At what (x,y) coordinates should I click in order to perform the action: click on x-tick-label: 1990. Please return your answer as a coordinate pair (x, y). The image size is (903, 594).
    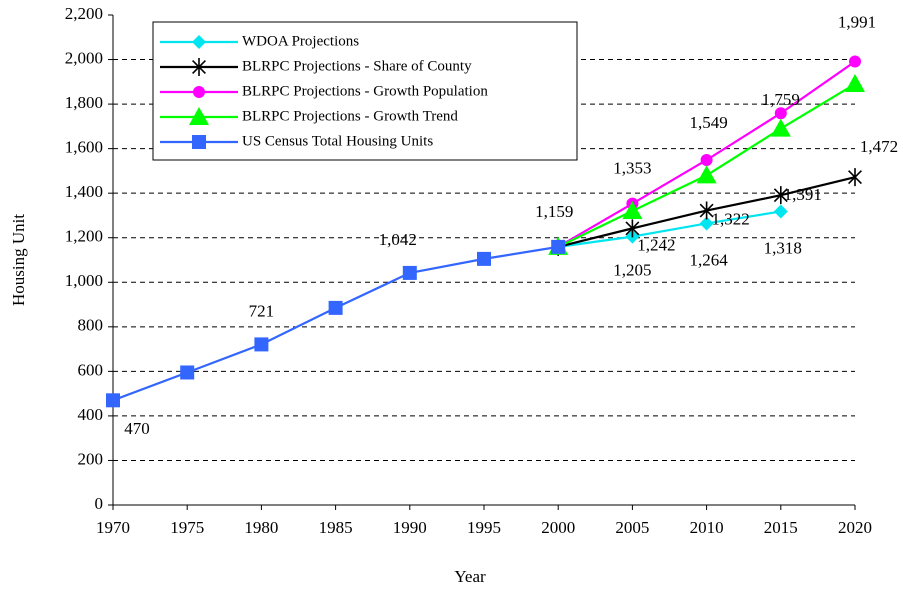
    Looking at the image, I should click on (410, 527).